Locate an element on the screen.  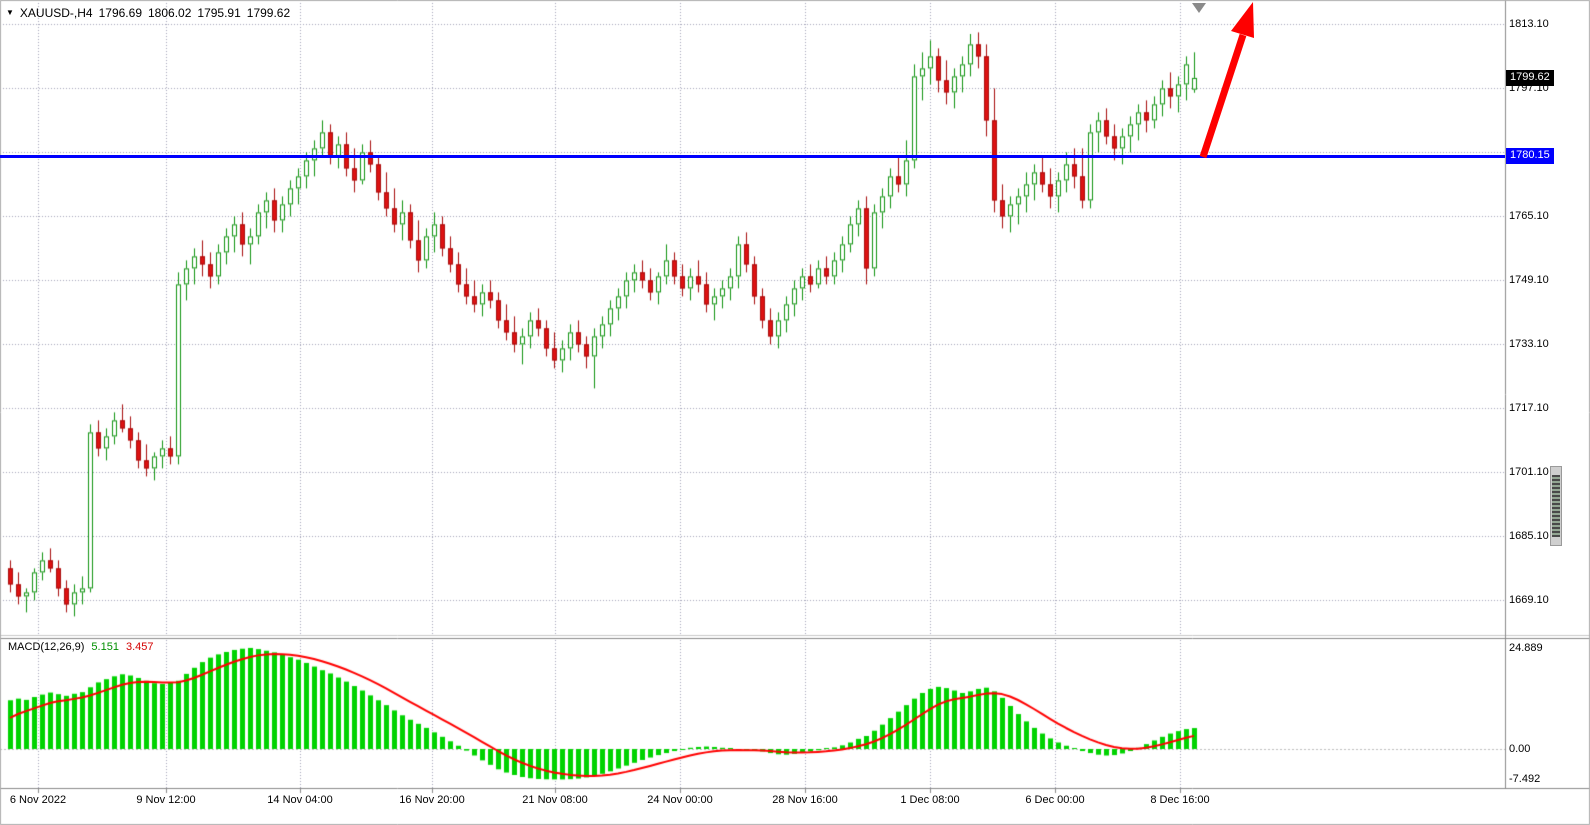
macd-signal-value: 3.457 is located at coordinates (139, 647).